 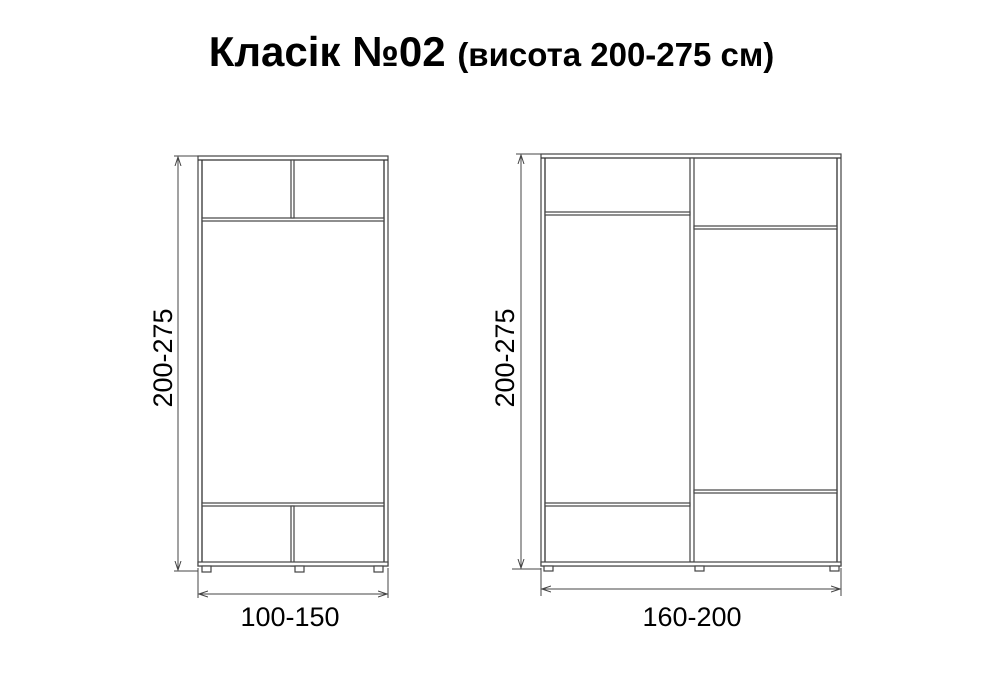 What do you see at coordinates (617, 213) in the screenshot?
I see `wardrobe-2-left-top-shelf` at bounding box center [617, 213].